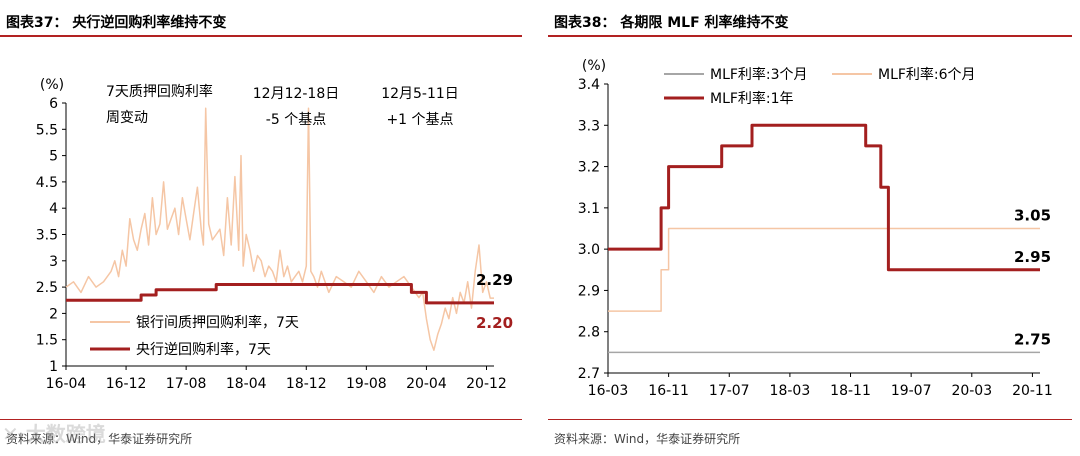 This screenshot has width=1080, height=456. What do you see at coordinates (911, 391) in the screenshot?
I see `x-tick-label: 19-07` at bounding box center [911, 391].